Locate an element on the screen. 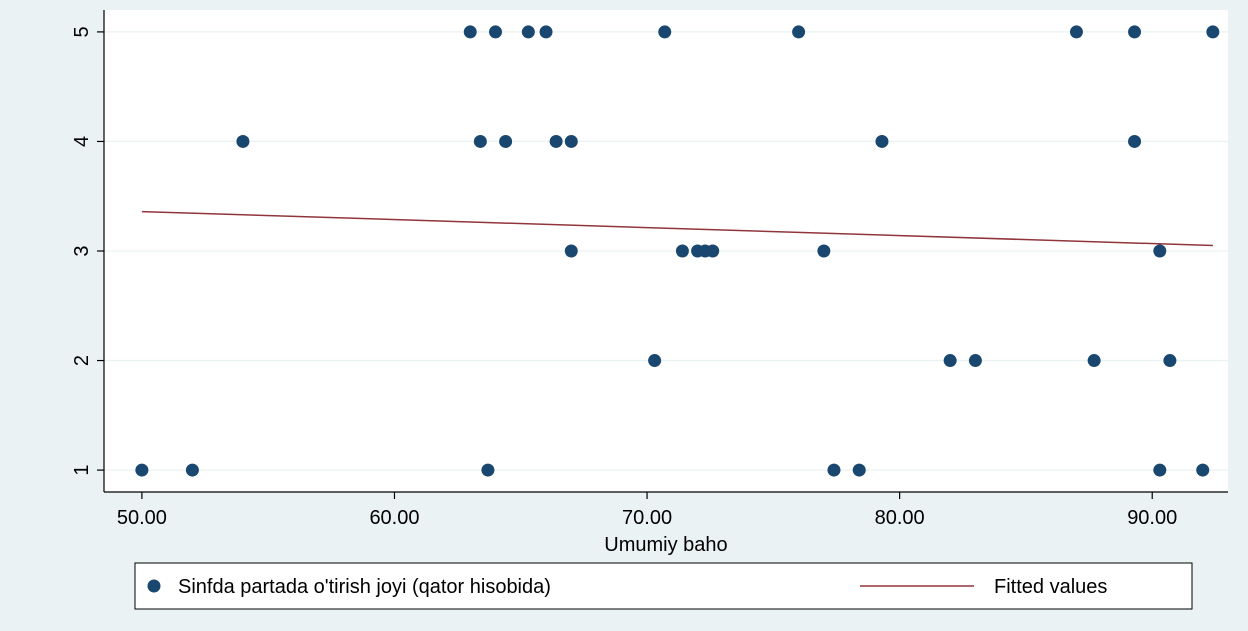  y-tick-label: 5 is located at coordinates (82, 31).